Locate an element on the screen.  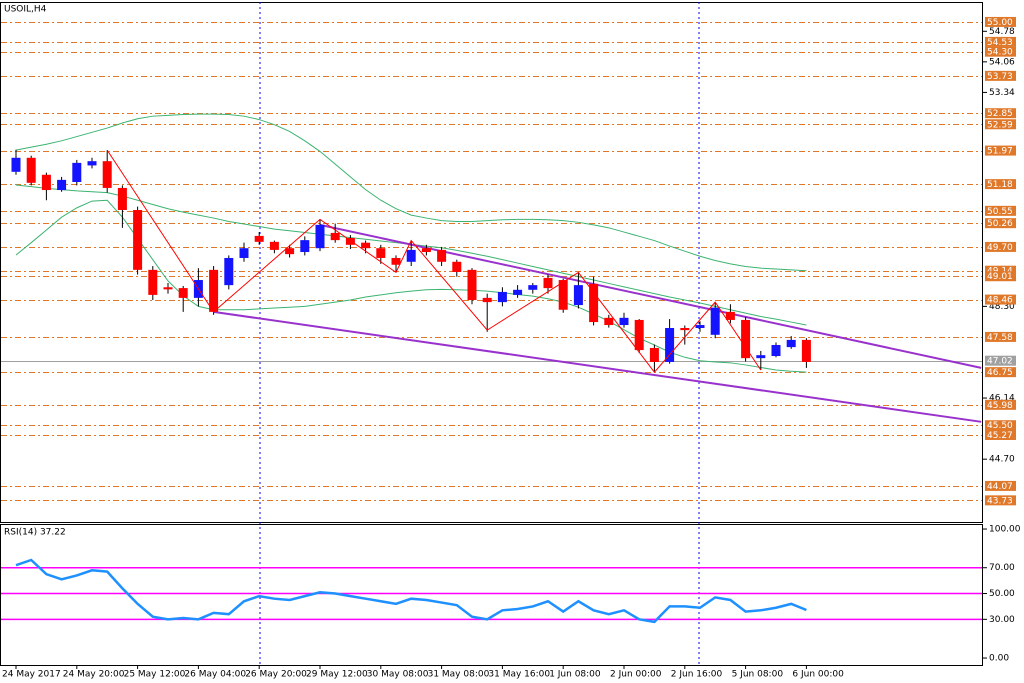
level-label: 48.46 is located at coordinates (1000, 301).